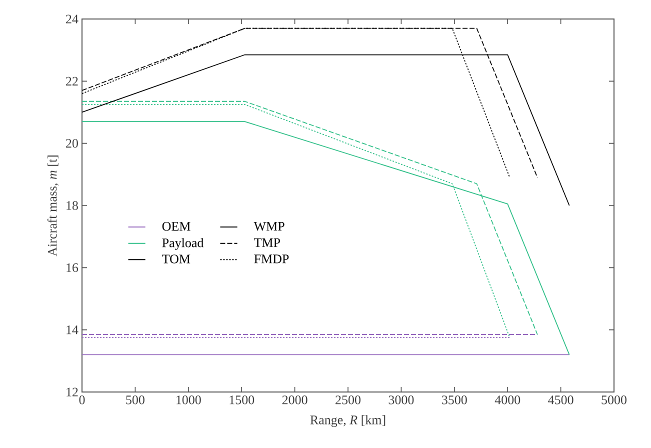 The image size is (651, 448). I want to click on x-tick-label: 500, so click(135, 400).